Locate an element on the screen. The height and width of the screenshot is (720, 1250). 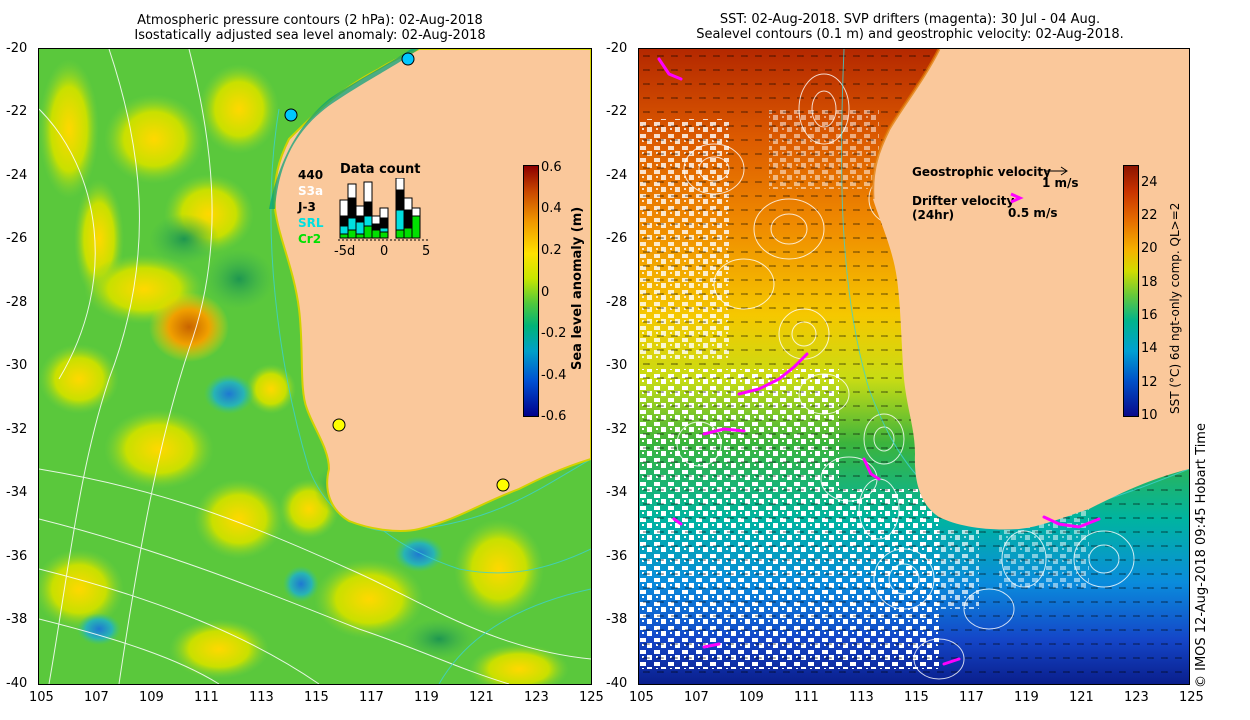
sla-colorbar-label: Sea level anomaly (m) is located at coordinates (577, 288).